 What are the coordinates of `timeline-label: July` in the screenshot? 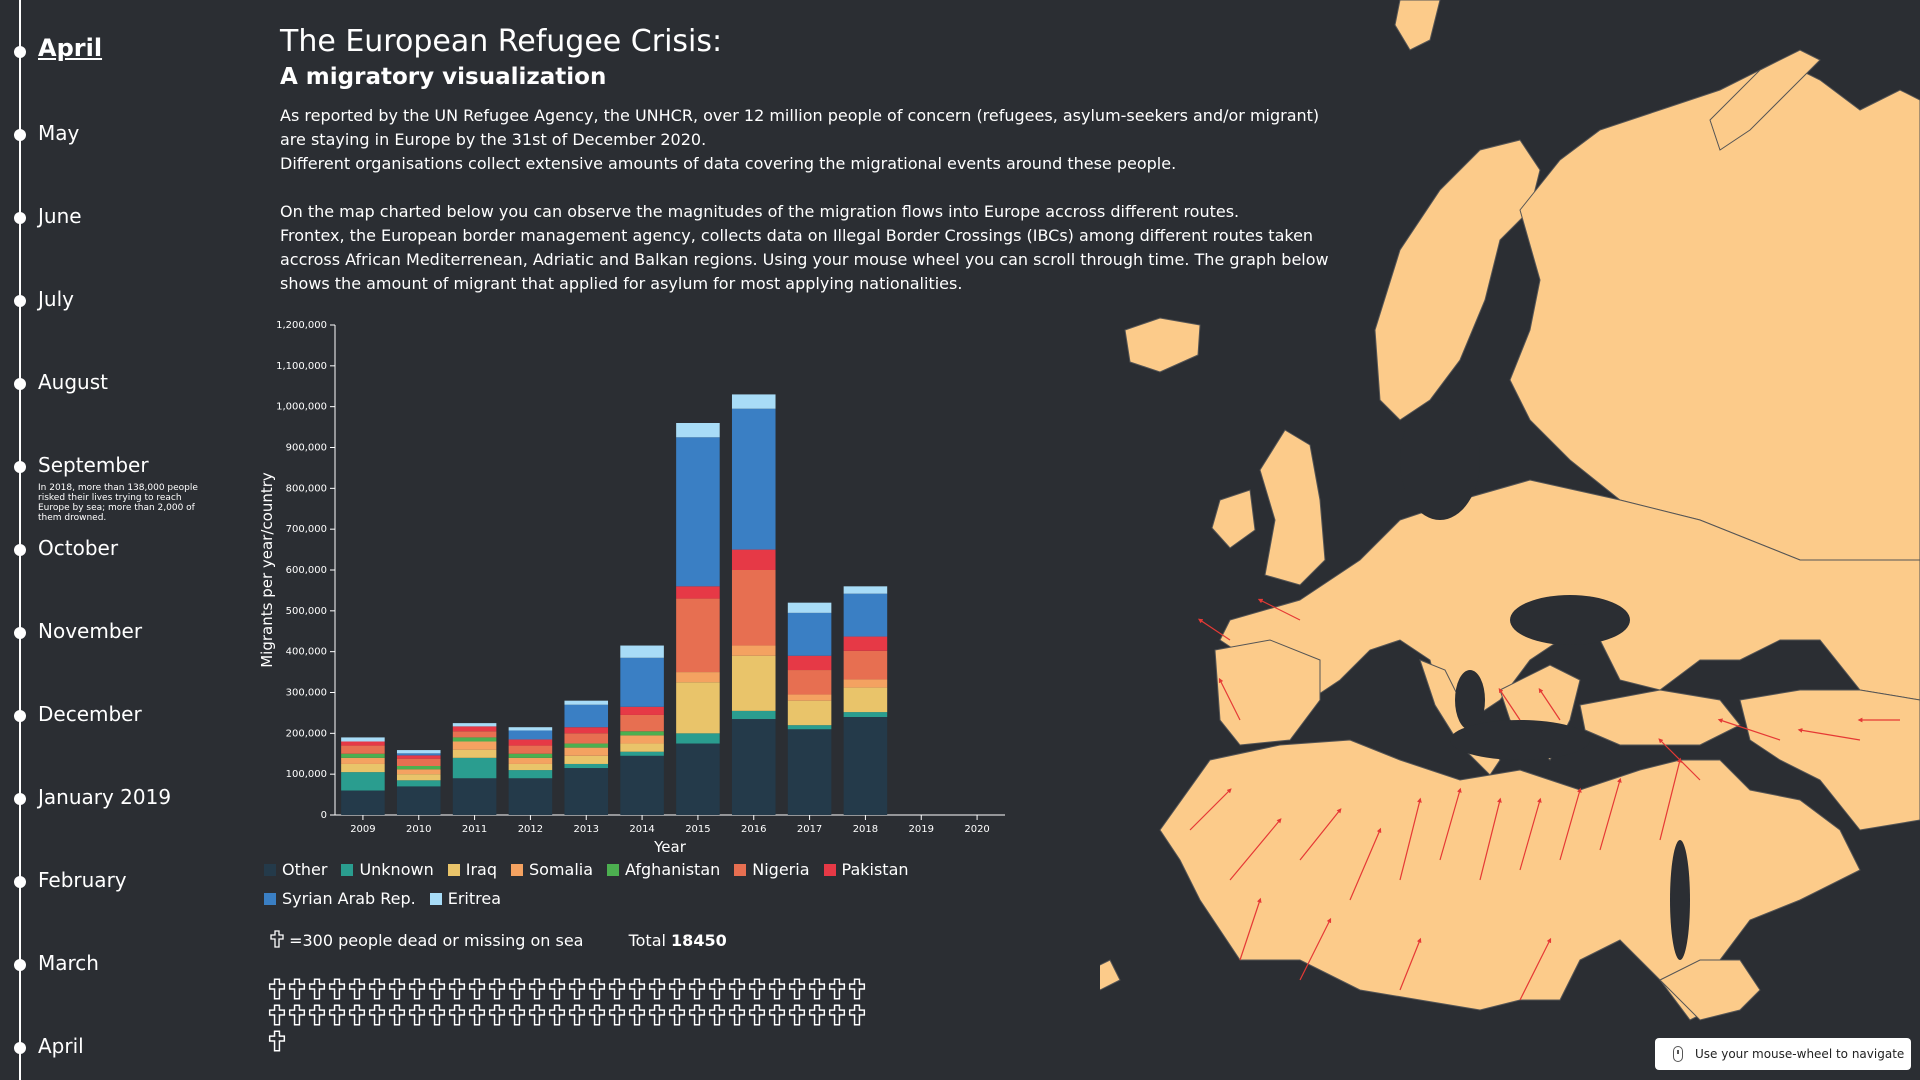 It's located at (56, 299).